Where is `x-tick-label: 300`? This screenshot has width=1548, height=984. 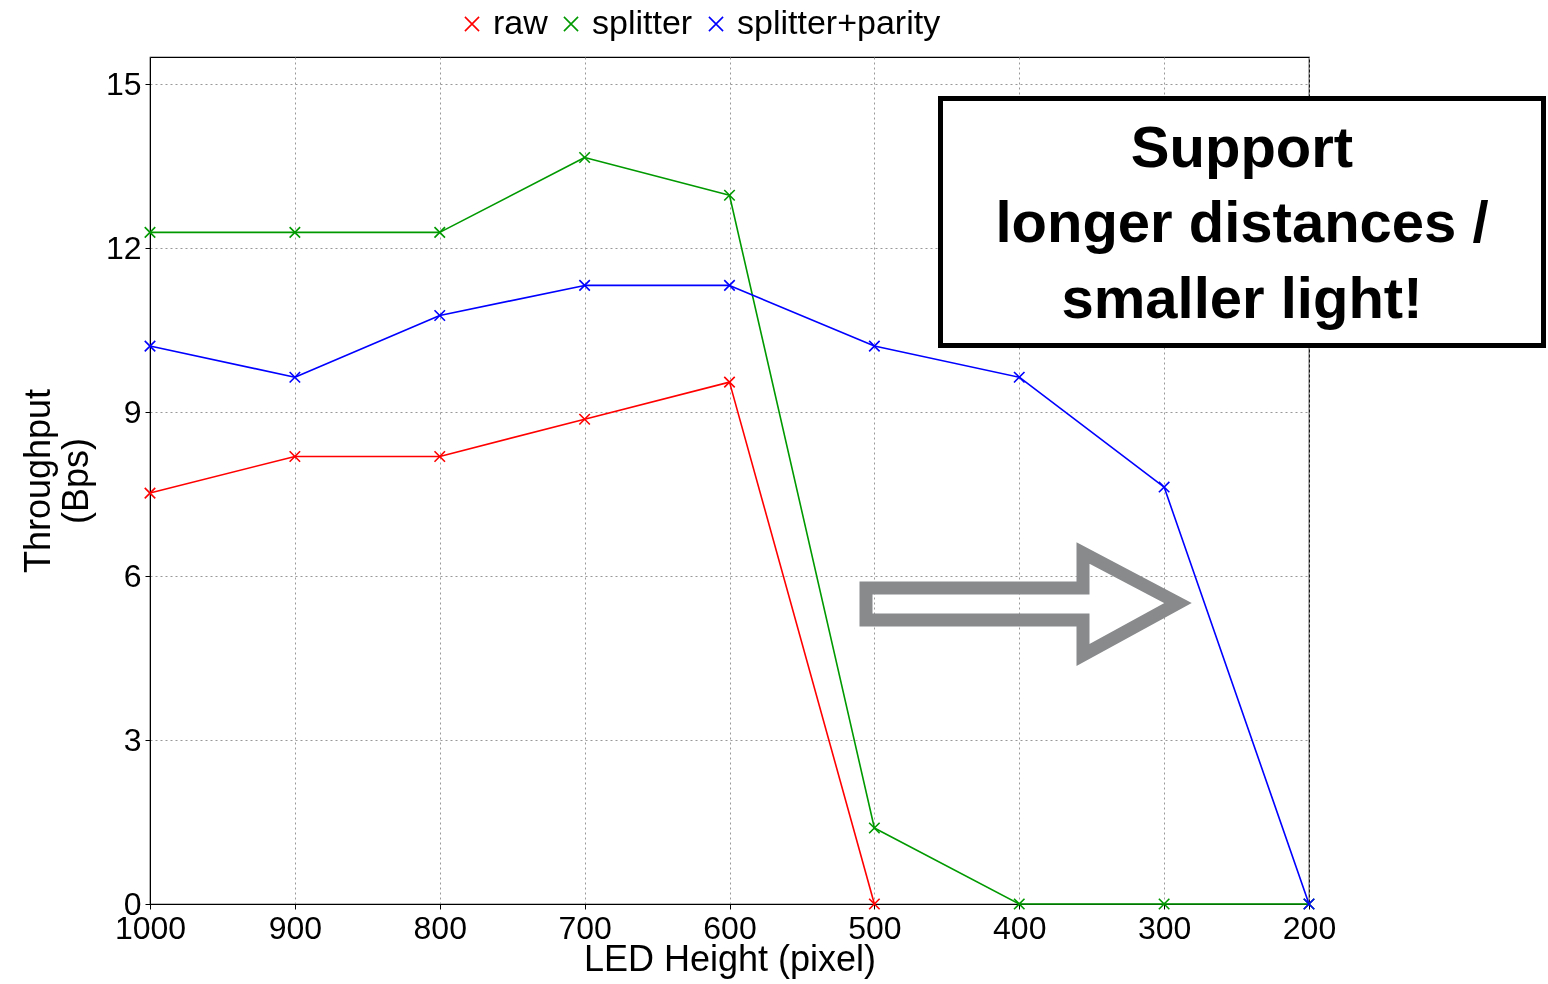 x-tick-label: 300 is located at coordinates (1164, 927).